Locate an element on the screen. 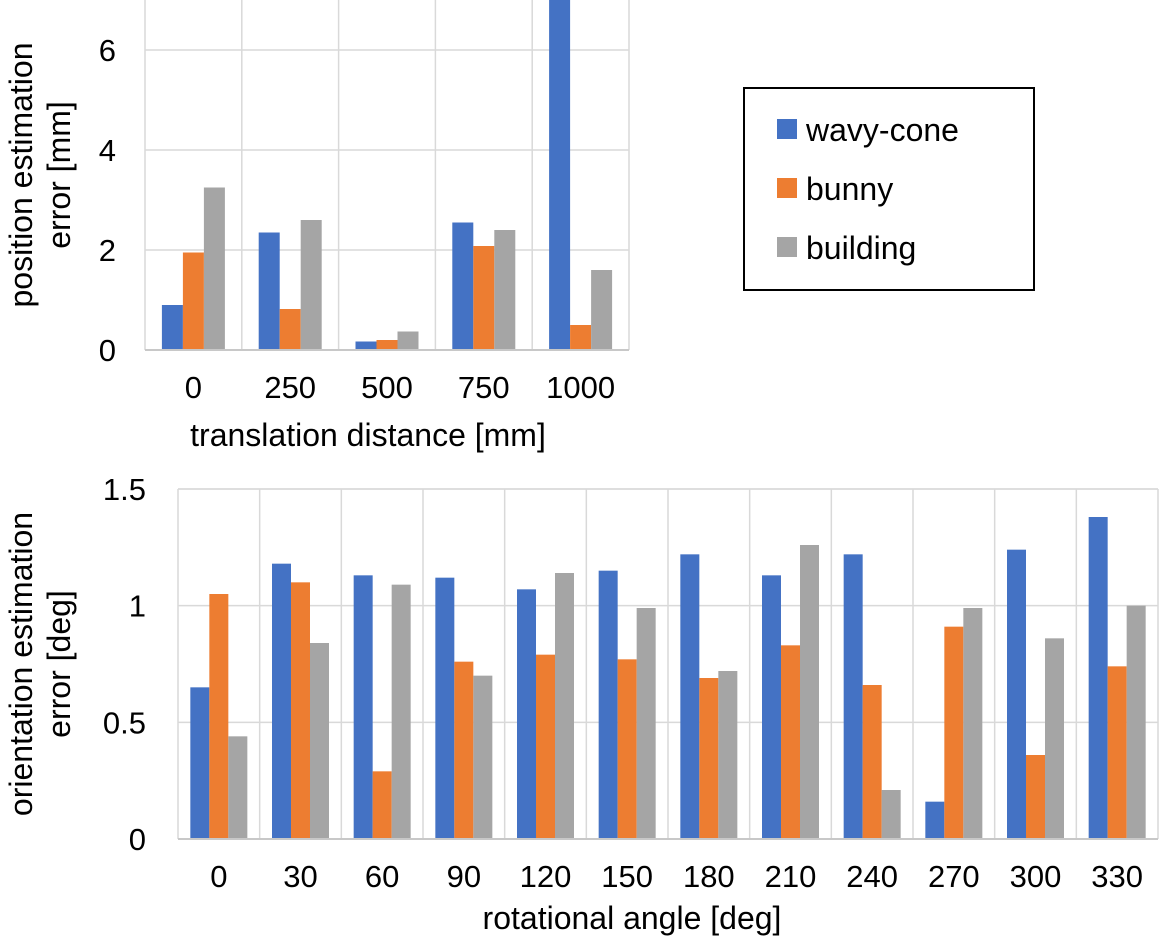 The height and width of the screenshot is (941, 1161). x-tick-label: 30 is located at coordinates (300, 876).